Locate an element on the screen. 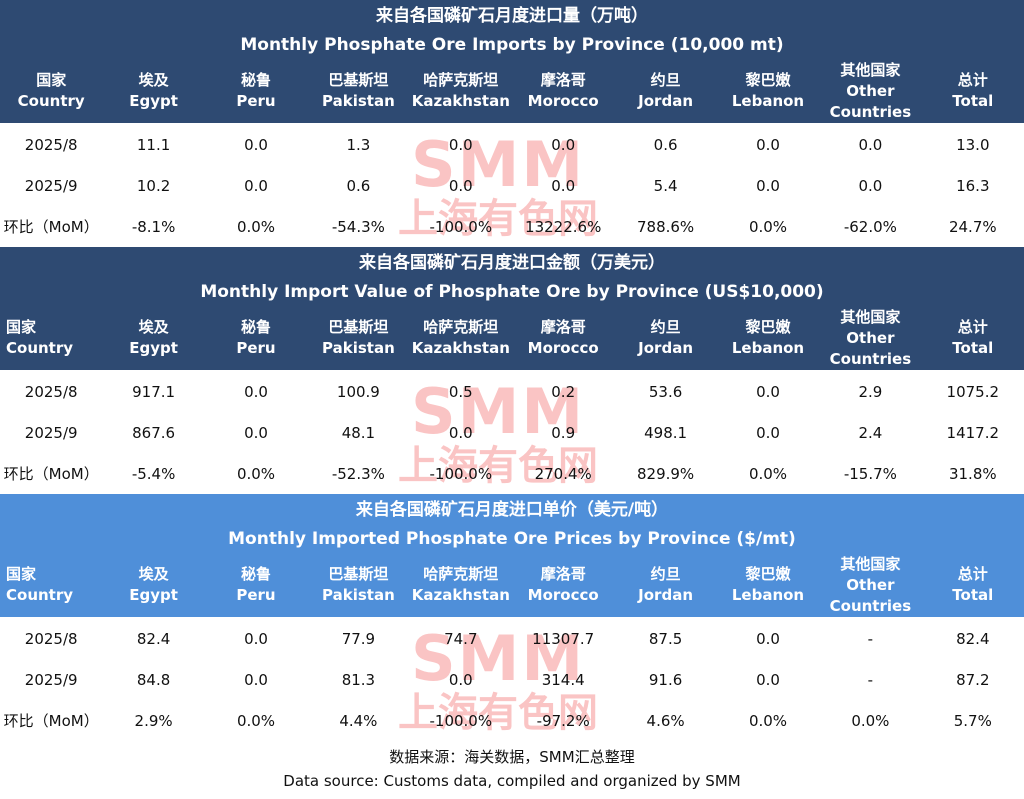  header-line: 哈萨克斯坦 is located at coordinates (461, 327).